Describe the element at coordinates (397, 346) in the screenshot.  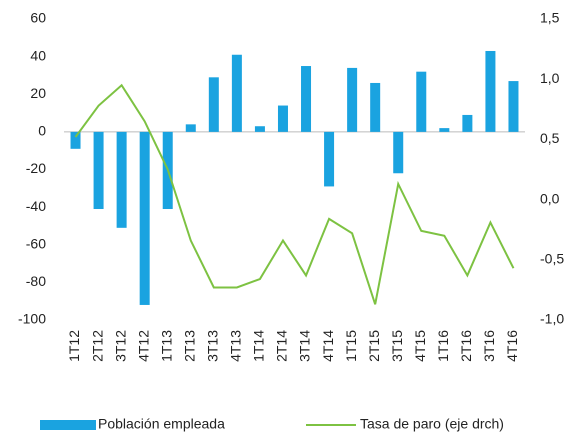
I see `x-tick-label: 3T15` at that location.